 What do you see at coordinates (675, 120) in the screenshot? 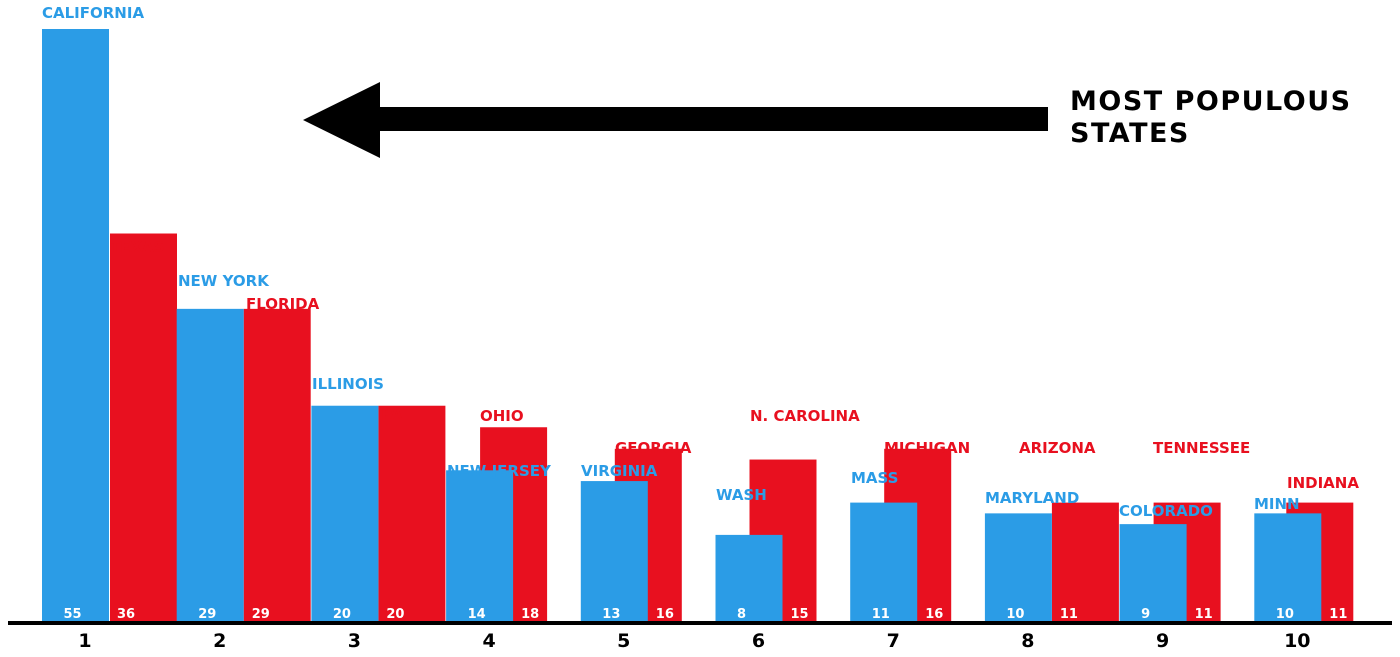
I see `left-arrow-icon` at bounding box center [675, 120].